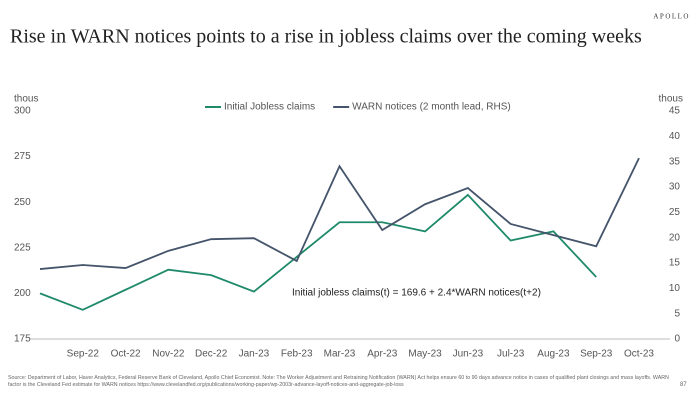 This screenshot has height=400, width=700. I want to click on x-tick-label: Apr-23, so click(382, 354).